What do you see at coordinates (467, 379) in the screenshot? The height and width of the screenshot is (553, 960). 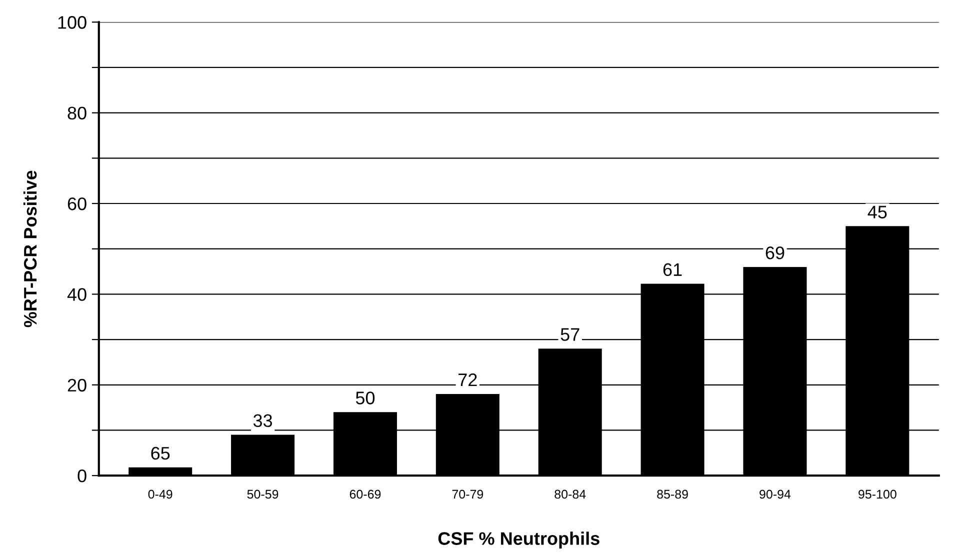 I see `annotation: 72` at bounding box center [467, 379].